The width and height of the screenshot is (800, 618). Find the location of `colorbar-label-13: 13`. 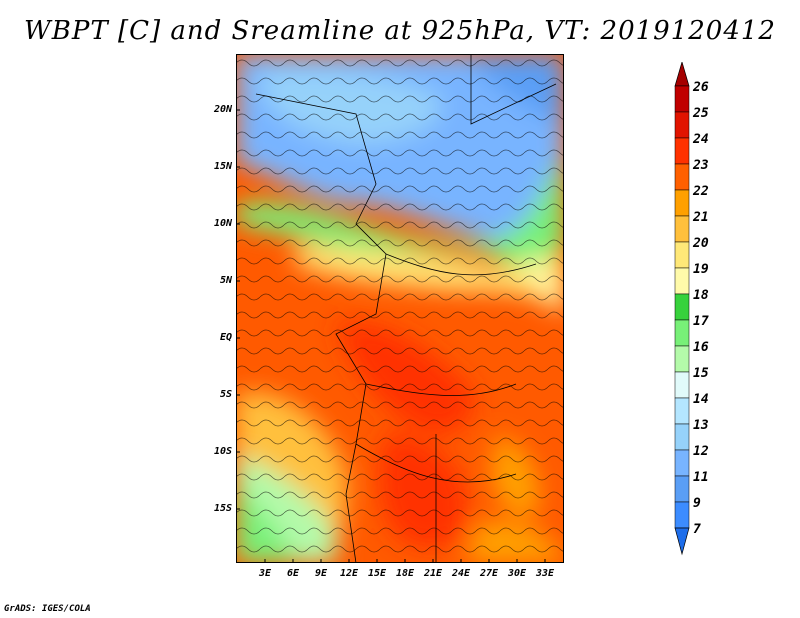

colorbar-label-13: 13 is located at coordinates (701, 425).